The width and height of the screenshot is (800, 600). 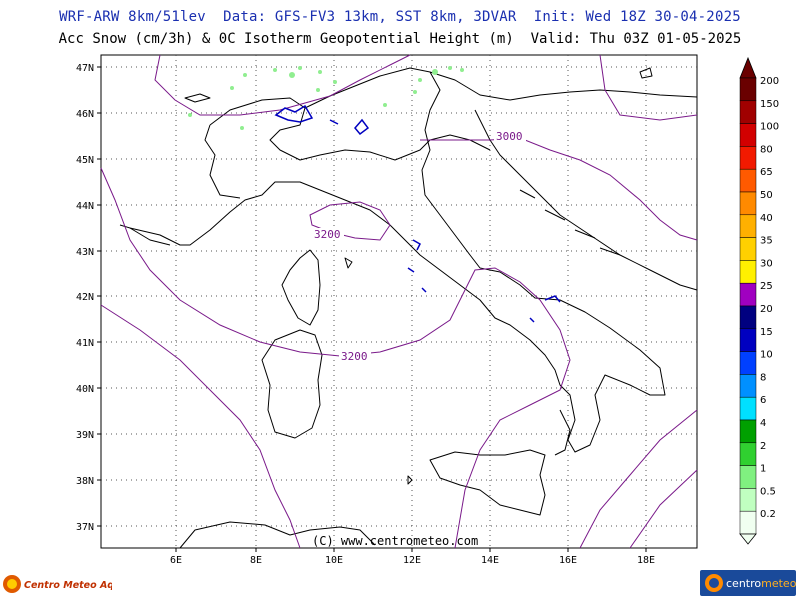 I want to click on lat-label: 40N, so click(x=85, y=389).